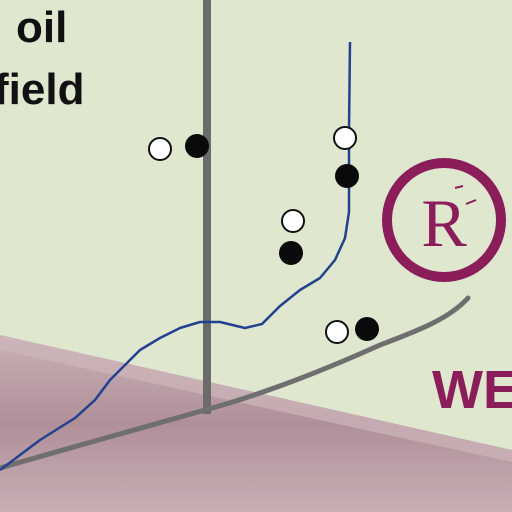 Image resolution: width=512 pixels, height=512 pixels. Describe the element at coordinates (472, 390) in the screenshot. I see `label-web: WE` at that location.